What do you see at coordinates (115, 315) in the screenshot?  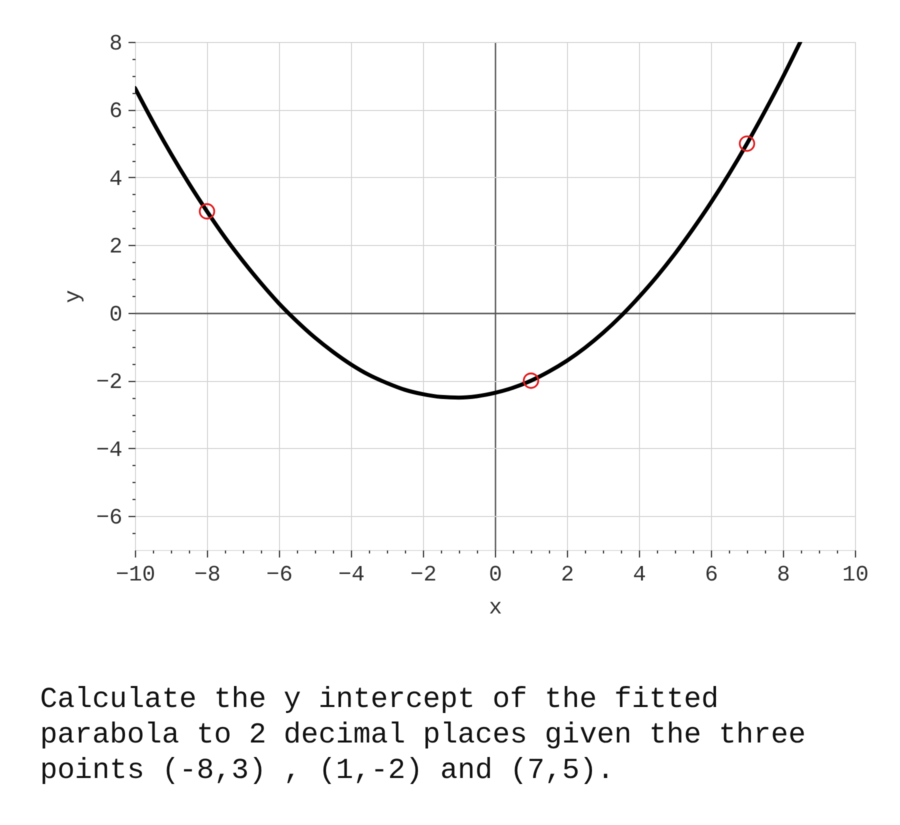 I see `y-tick-label: 0` at bounding box center [115, 315].